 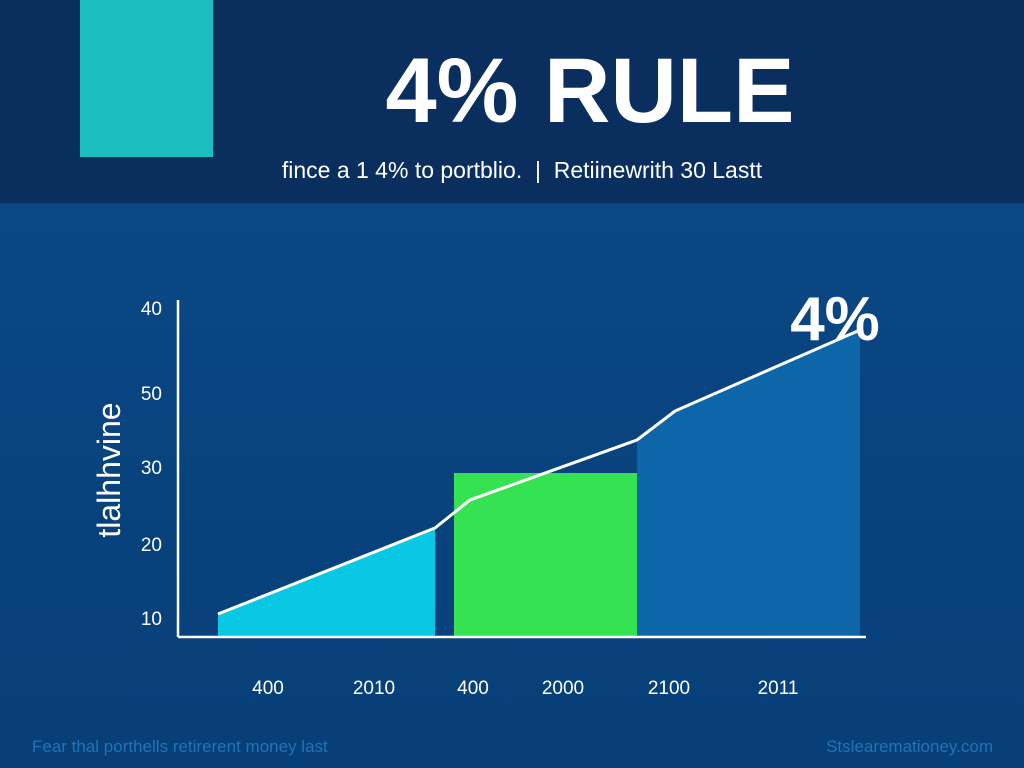 I want to click on x-label: 2010, so click(x=374, y=688).